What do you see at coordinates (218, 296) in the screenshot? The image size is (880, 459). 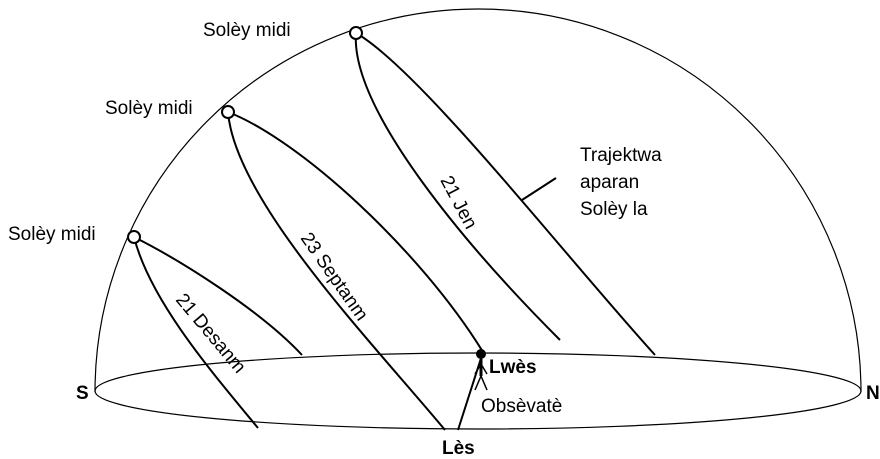 I see `december-back` at bounding box center [218, 296].